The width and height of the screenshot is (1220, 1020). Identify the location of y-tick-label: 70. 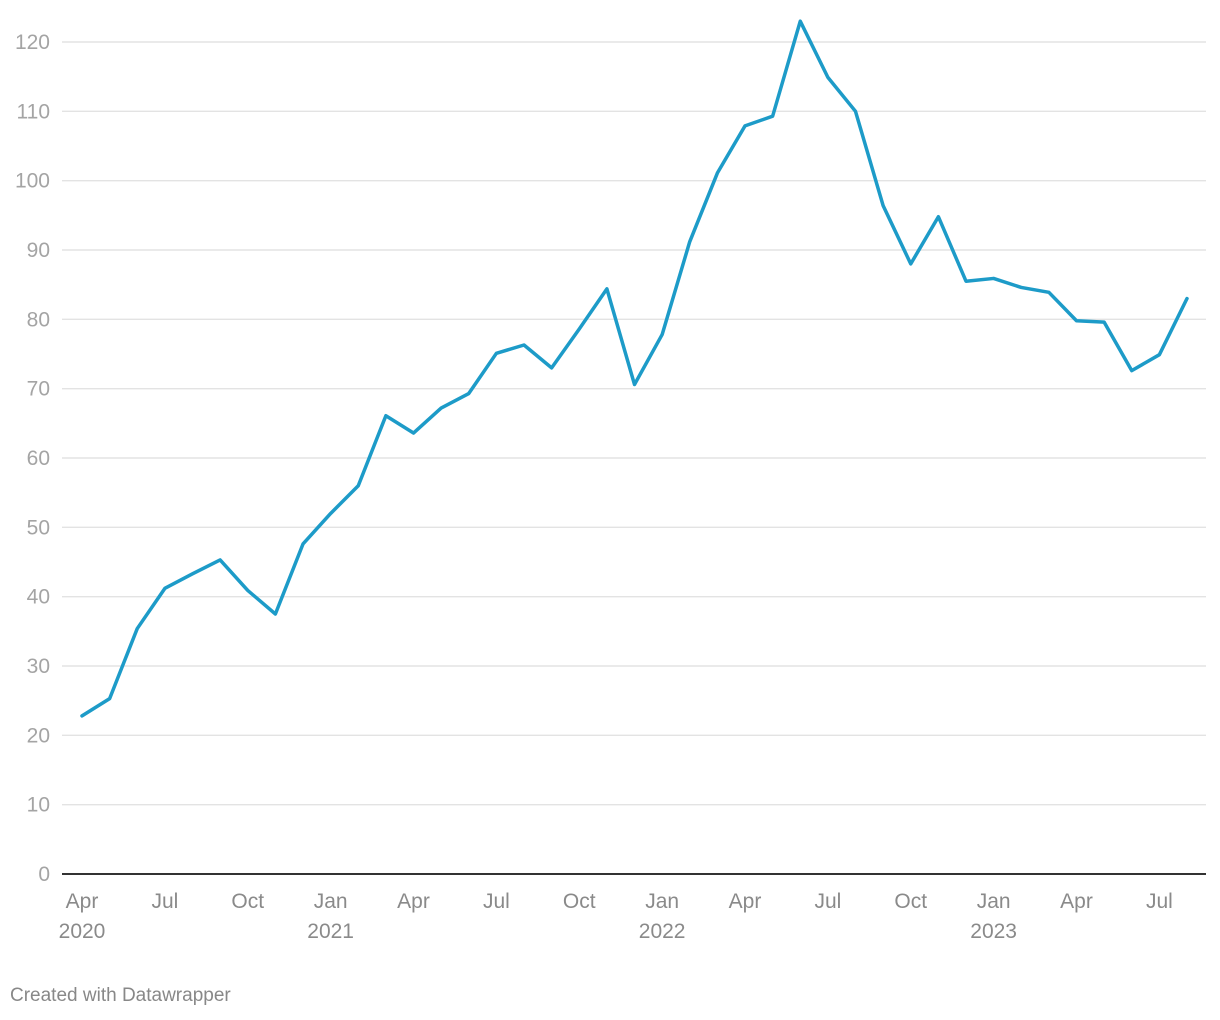
(38, 389).